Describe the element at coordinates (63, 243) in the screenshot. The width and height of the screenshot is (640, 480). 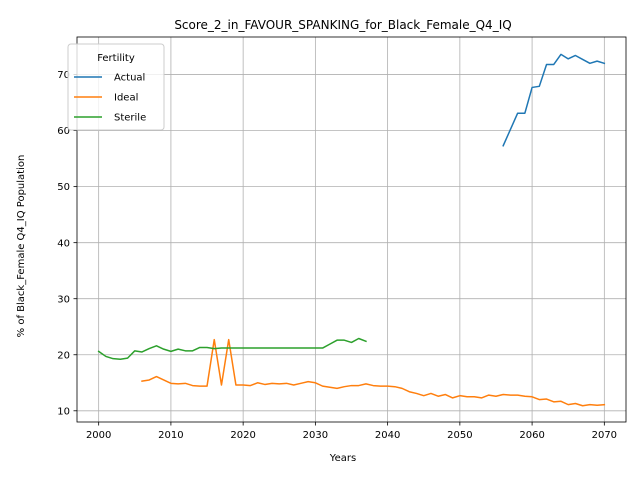
I see `y-tick-label: 40` at that location.